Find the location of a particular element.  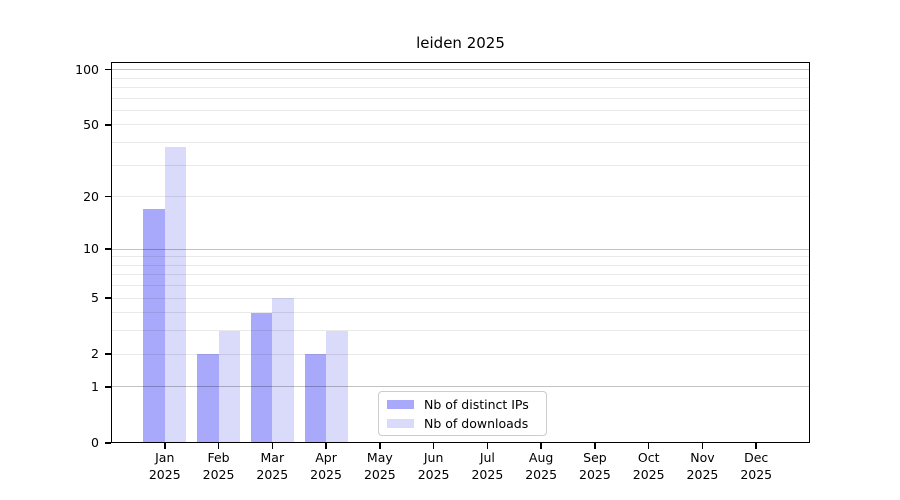

month-label: Feb is located at coordinates (218, 457).